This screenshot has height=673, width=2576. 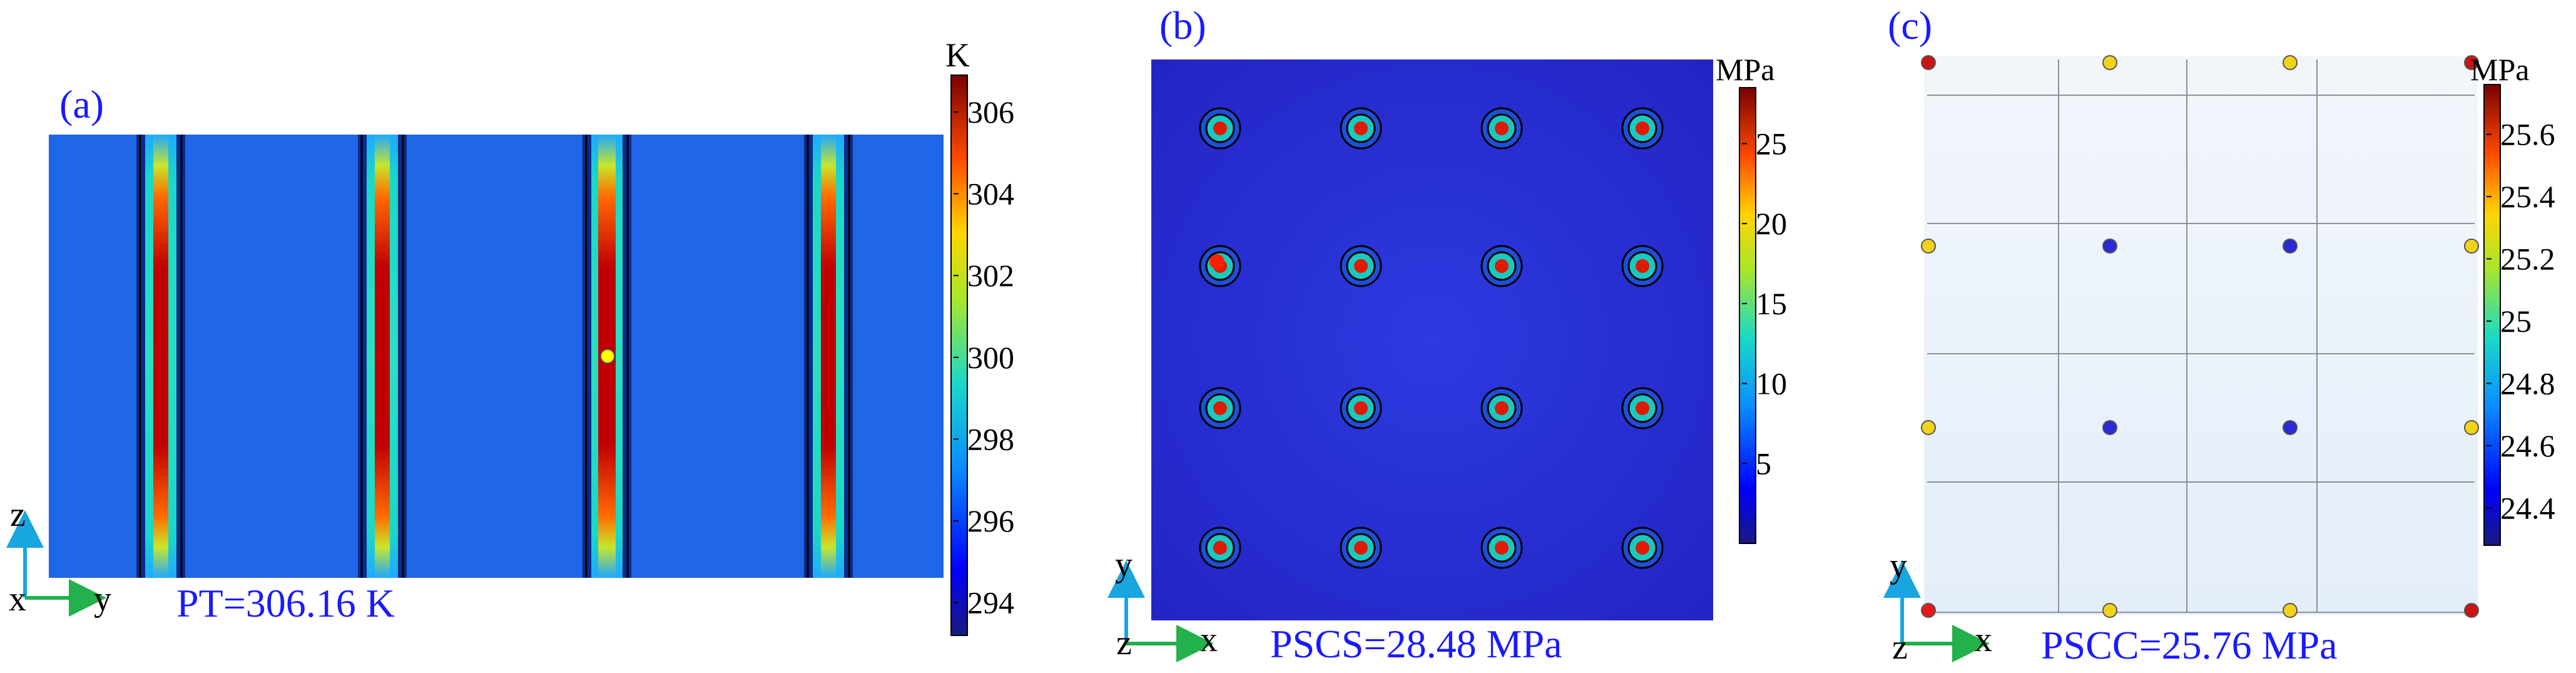 What do you see at coordinates (82, 104) in the screenshot?
I see `panel-a-label: (a)` at bounding box center [82, 104].